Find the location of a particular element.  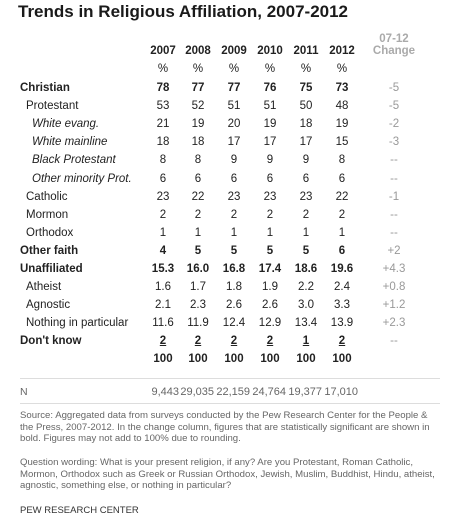

row-label: Nothing in particular is located at coordinates (77, 323).